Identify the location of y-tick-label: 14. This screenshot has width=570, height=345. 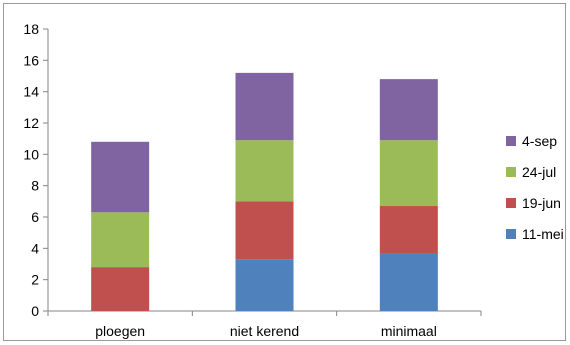
(31, 92).